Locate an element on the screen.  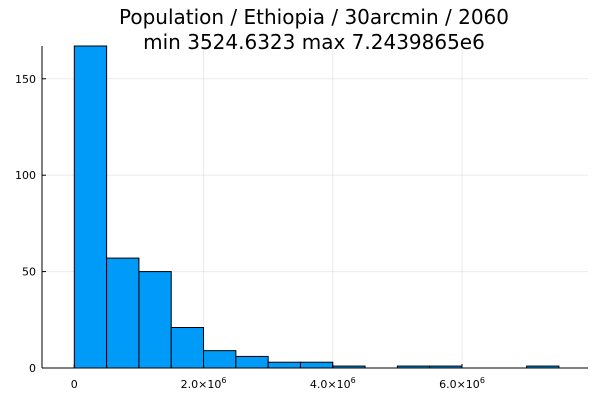
y-tick-label: 100 is located at coordinates (25, 175).